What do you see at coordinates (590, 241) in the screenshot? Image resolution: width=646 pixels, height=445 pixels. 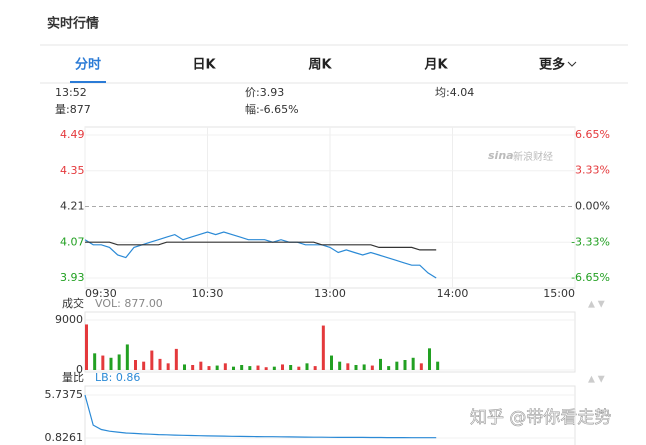 I see `y2-tick-label: -3.33%` at bounding box center [590, 241].